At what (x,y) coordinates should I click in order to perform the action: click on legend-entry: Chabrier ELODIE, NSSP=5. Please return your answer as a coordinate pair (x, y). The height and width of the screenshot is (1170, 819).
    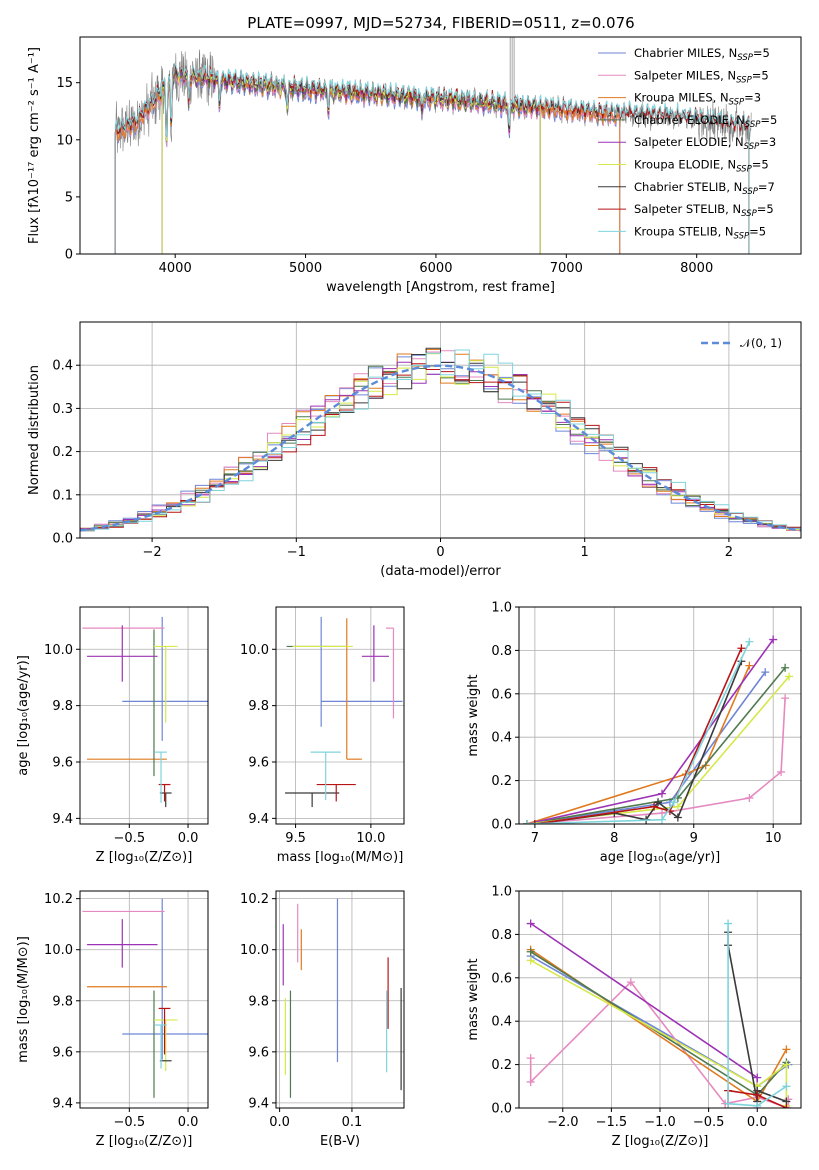
    Looking at the image, I should click on (705, 121).